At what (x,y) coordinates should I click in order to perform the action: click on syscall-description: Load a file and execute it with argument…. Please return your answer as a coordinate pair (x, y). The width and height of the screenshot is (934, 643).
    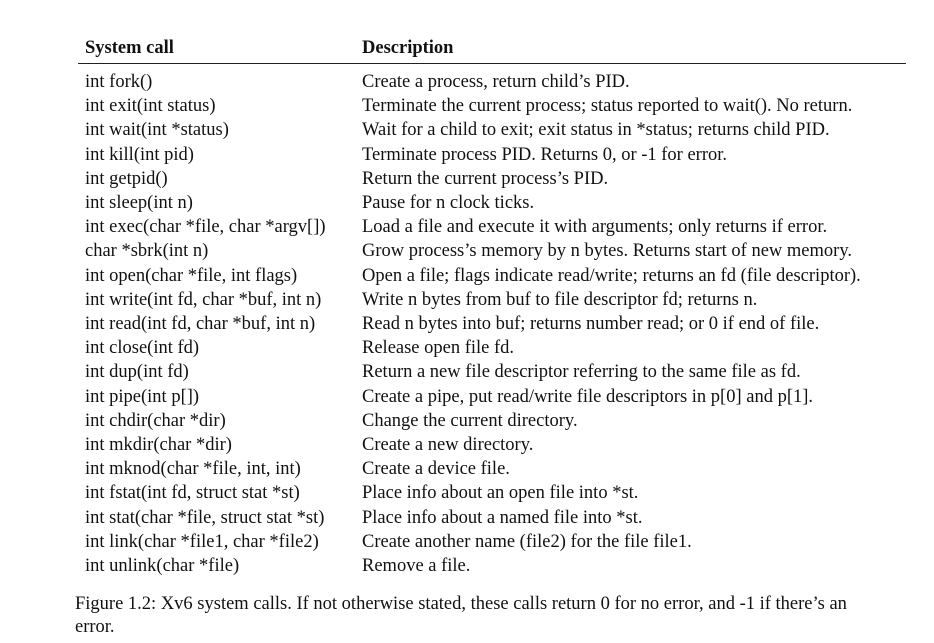
    Looking at the image, I should click on (595, 227).